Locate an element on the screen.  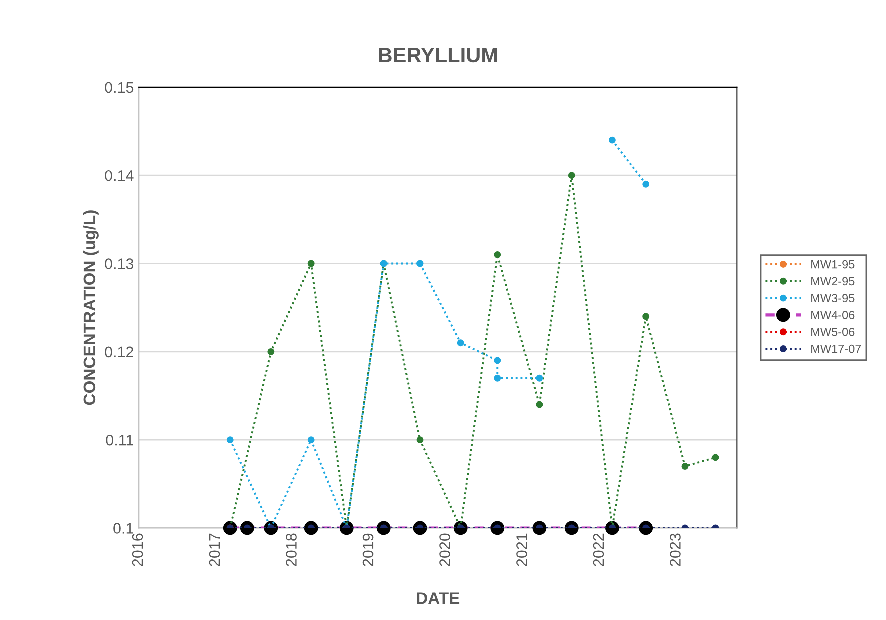
y-tick-label: 0.13 is located at coordinates (119, 264).